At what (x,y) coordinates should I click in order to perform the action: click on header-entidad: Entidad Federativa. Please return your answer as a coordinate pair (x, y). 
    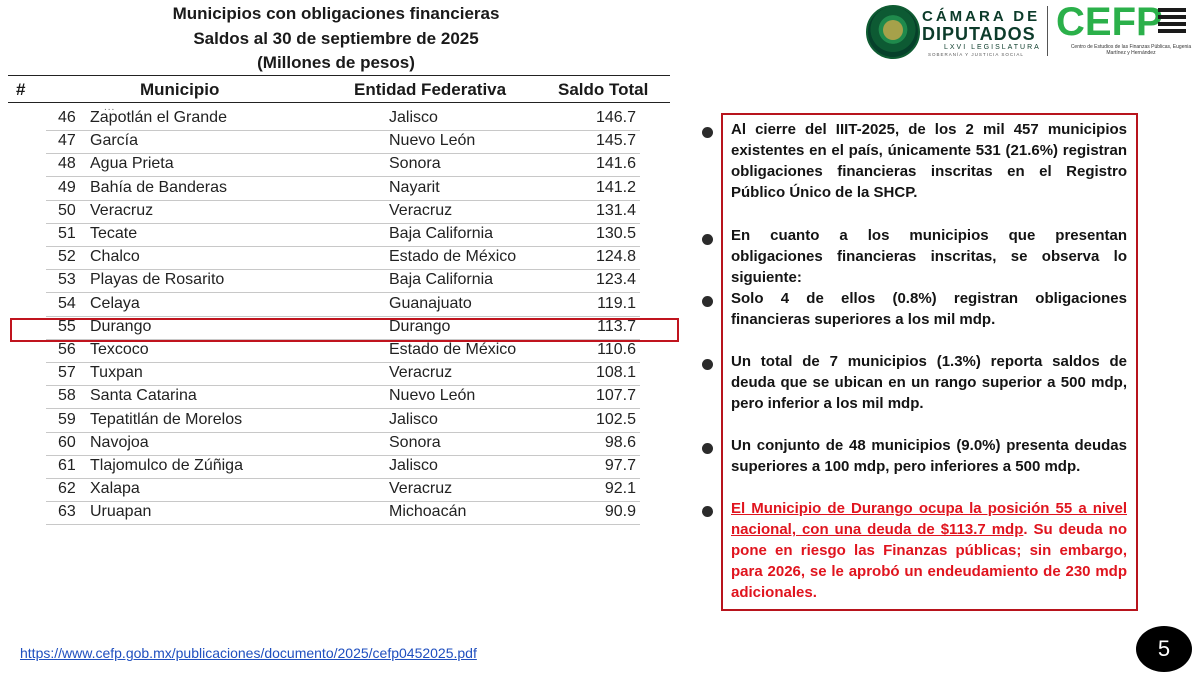
    Looking at the image, I should click on (430, 89).